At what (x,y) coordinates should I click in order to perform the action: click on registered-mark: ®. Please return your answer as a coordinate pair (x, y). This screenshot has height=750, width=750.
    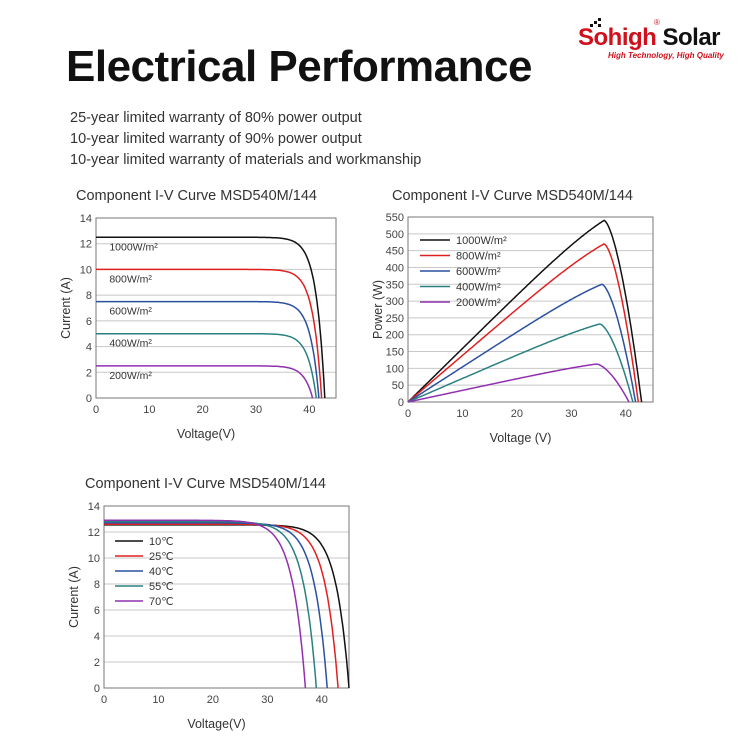
    Looking at the image, I should click on (657, 22).